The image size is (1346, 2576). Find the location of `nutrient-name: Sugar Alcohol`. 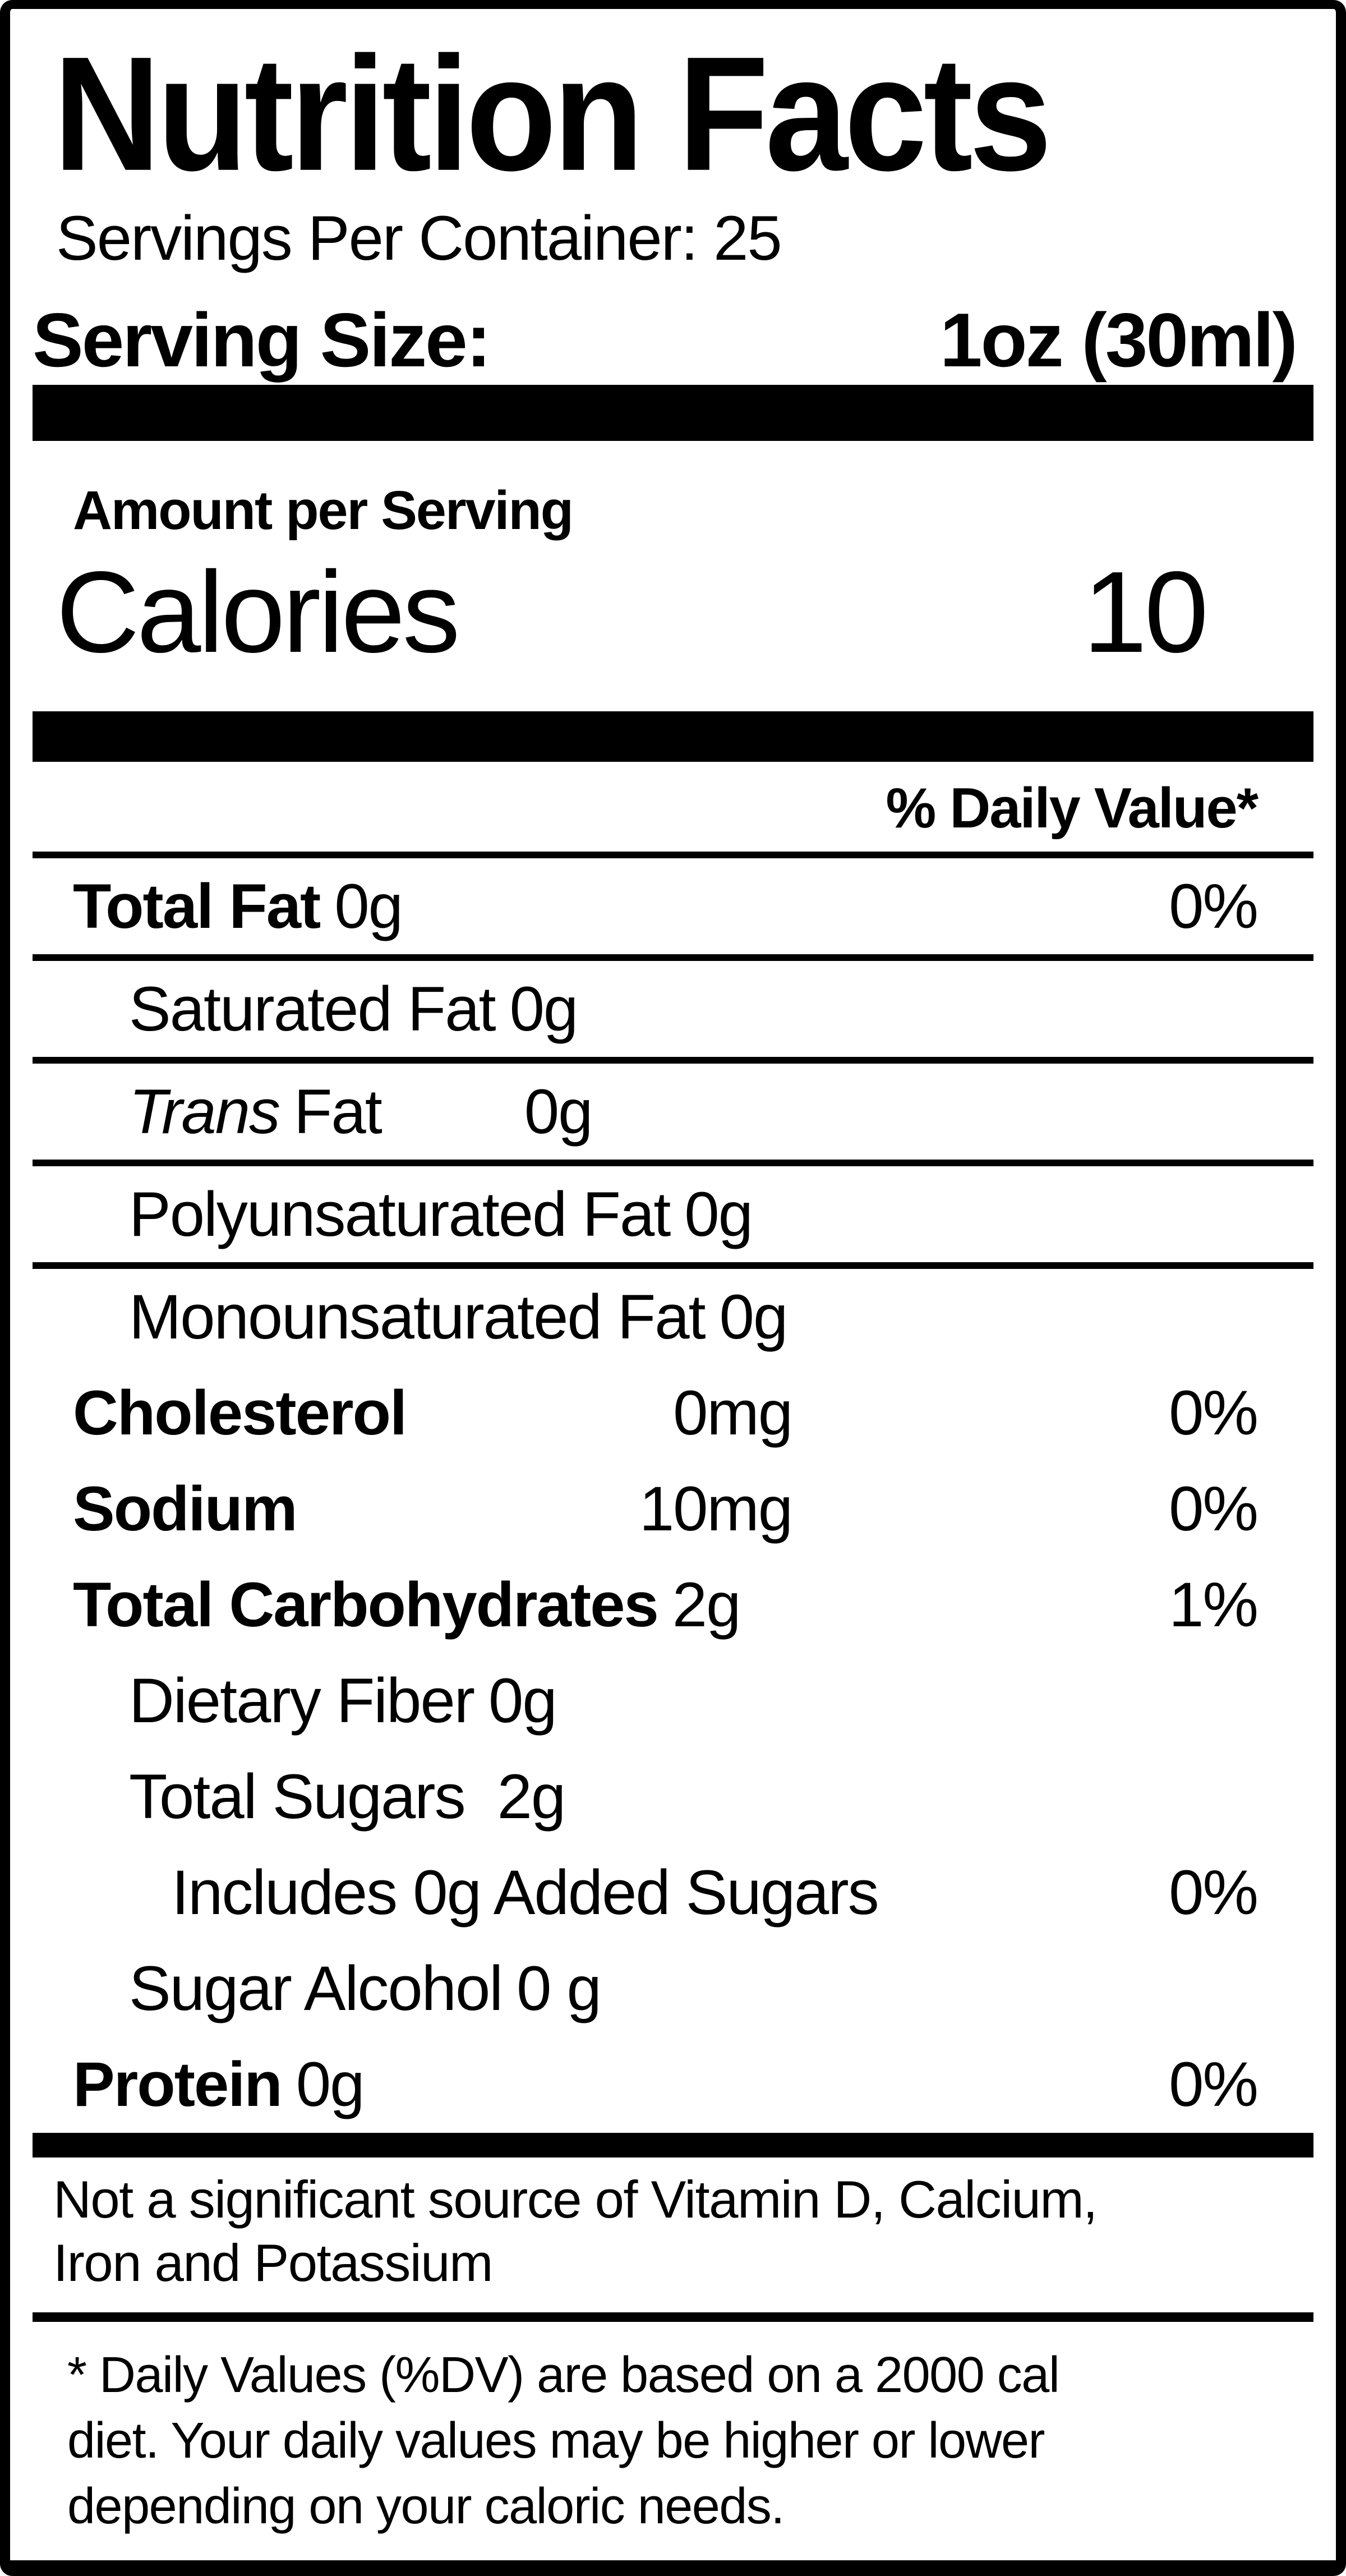

nutrient-name: Sugar Alcohol is located at coordinates (316, 1988).